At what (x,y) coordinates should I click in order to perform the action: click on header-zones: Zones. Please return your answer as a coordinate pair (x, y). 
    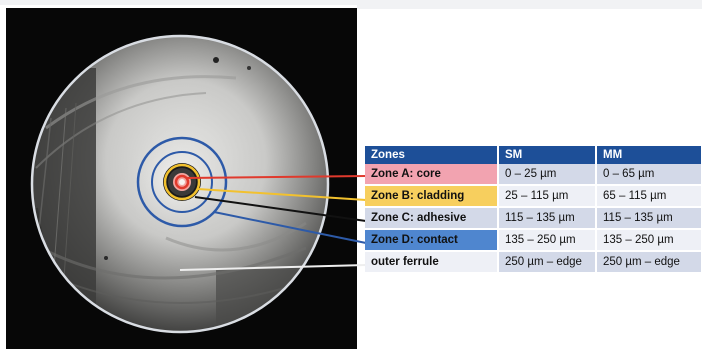
    Looking at the image, I should click on (432, 155).